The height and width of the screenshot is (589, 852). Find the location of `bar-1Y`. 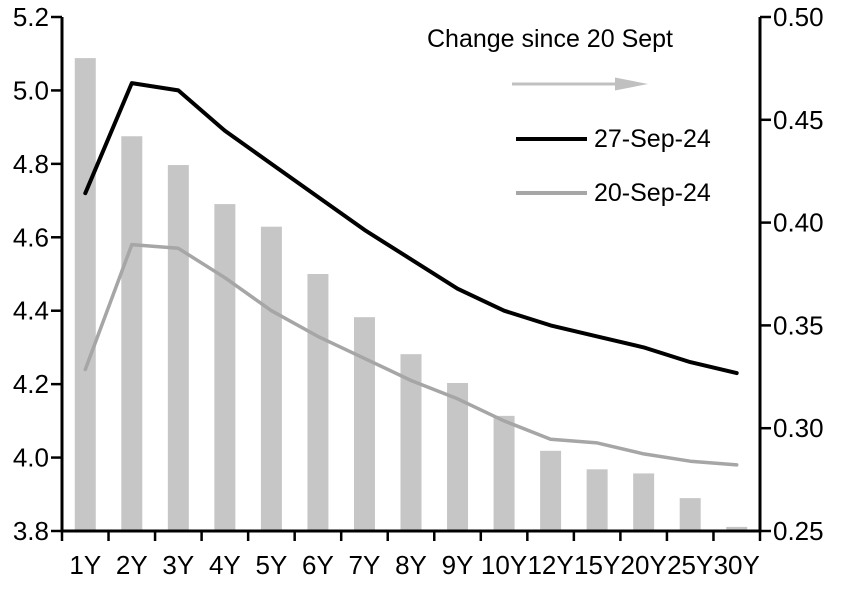

bar-1Y is located at coordinates (85, 295).